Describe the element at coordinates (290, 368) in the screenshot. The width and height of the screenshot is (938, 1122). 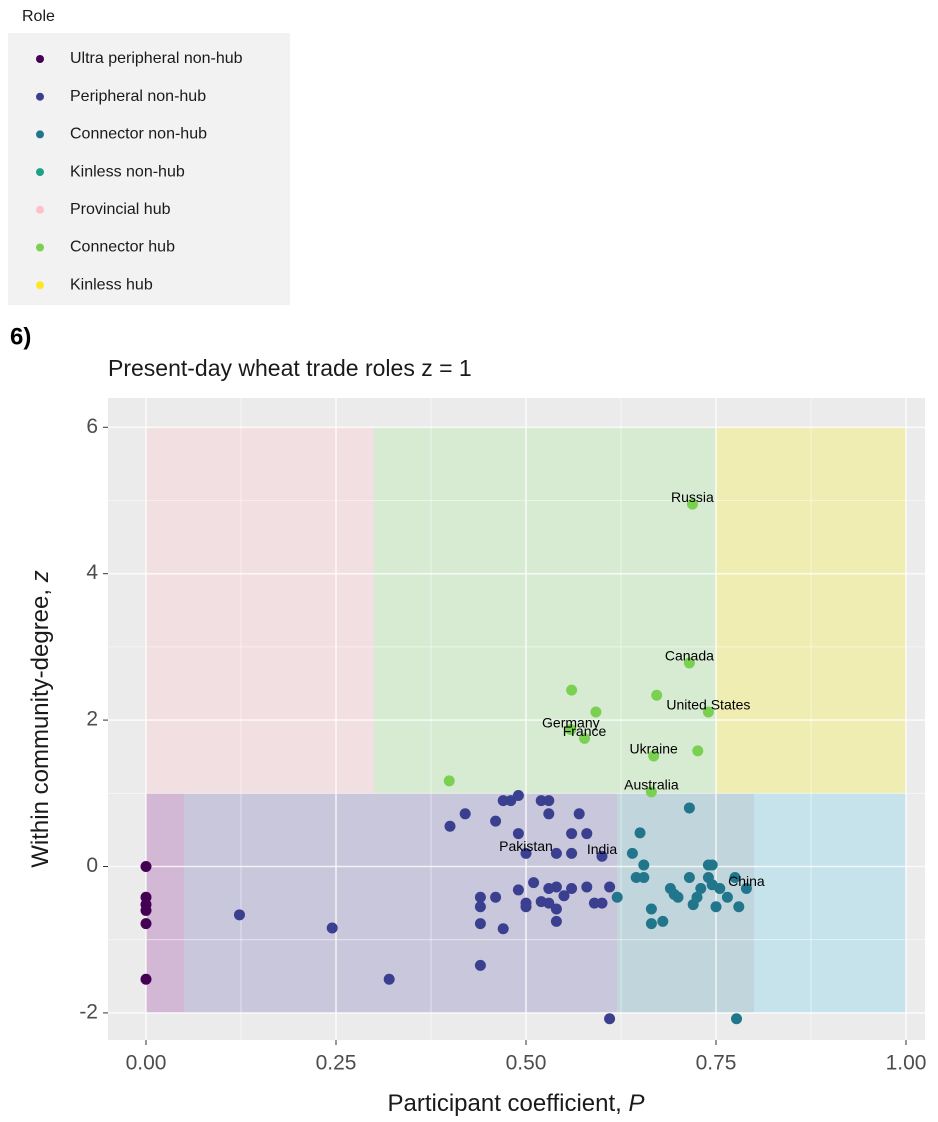
I see `chart-title: Present-day wheat trade roles z = 1` at that location.